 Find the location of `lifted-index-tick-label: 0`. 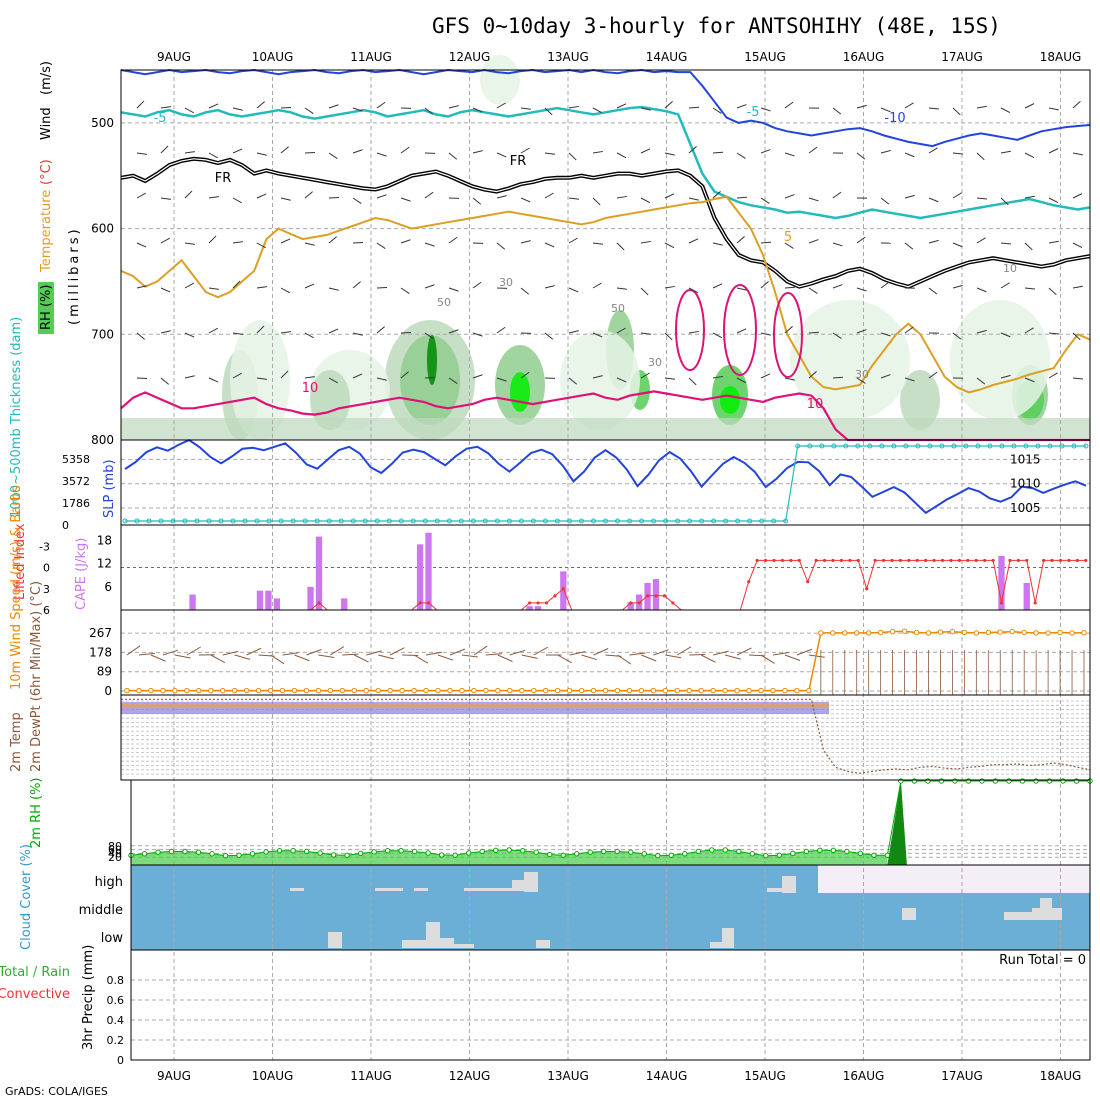

lifted-index-tick-label: 0 is located at coordinates (46, 568).